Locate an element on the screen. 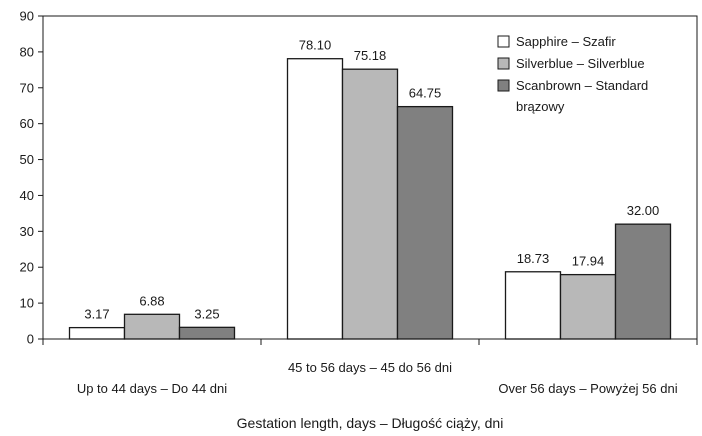  y-tick-label: 80 is located at coordinates (27, 51).